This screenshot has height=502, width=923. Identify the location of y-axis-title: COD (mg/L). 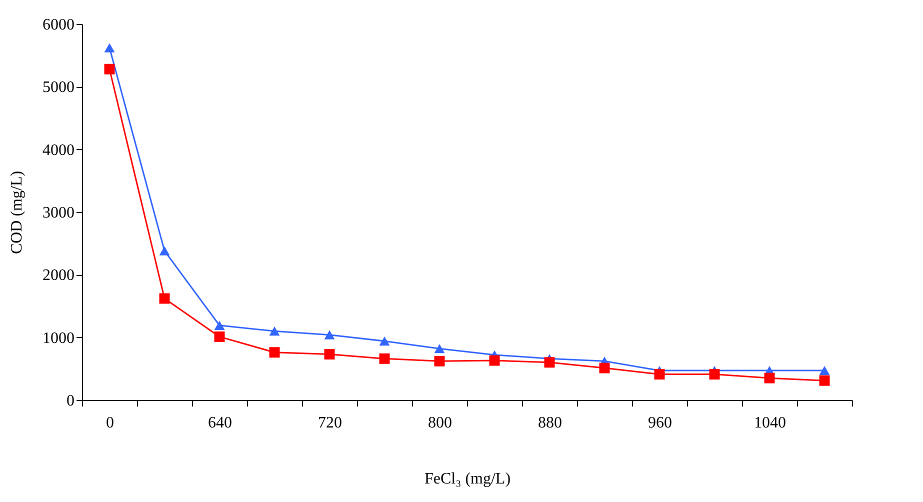
(17, 212).